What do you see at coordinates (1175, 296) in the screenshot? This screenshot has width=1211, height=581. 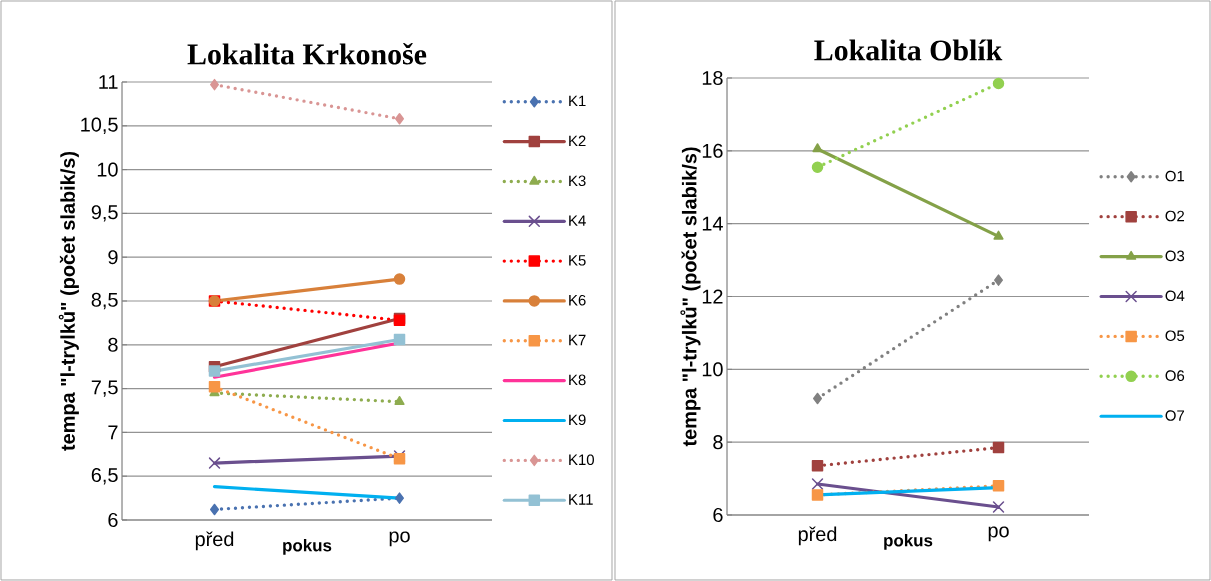 I see `legend-label: O4` at bounding box center [1175, 296].